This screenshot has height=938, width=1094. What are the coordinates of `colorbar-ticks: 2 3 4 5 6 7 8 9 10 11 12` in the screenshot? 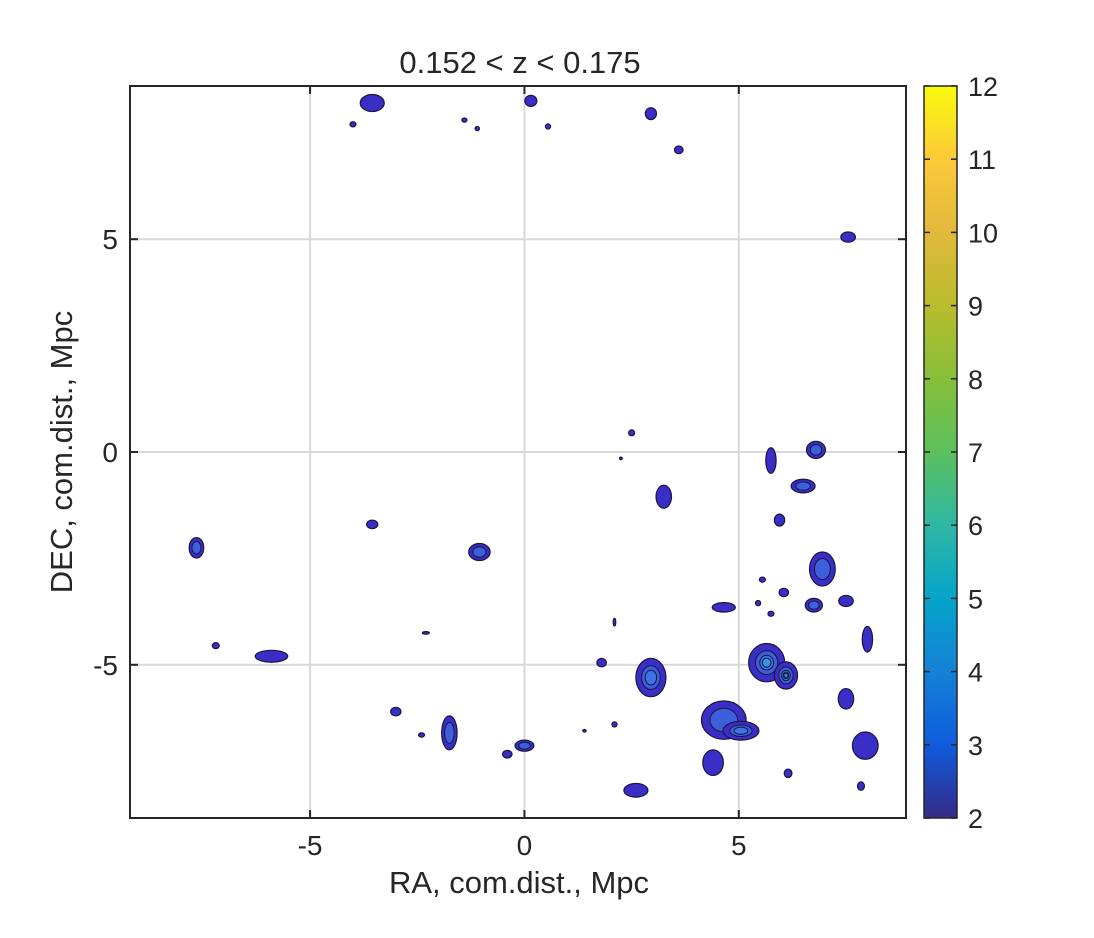 It's located at (961, 453).